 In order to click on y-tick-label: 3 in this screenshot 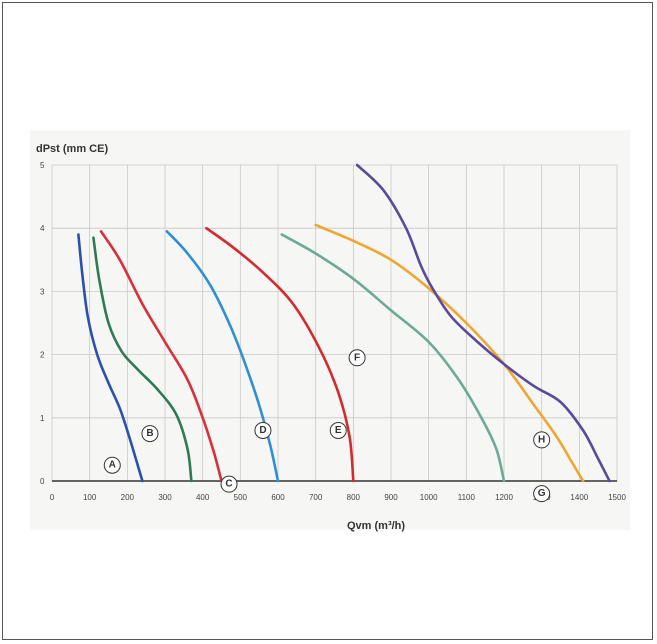, I will do `click(42, 291)`.